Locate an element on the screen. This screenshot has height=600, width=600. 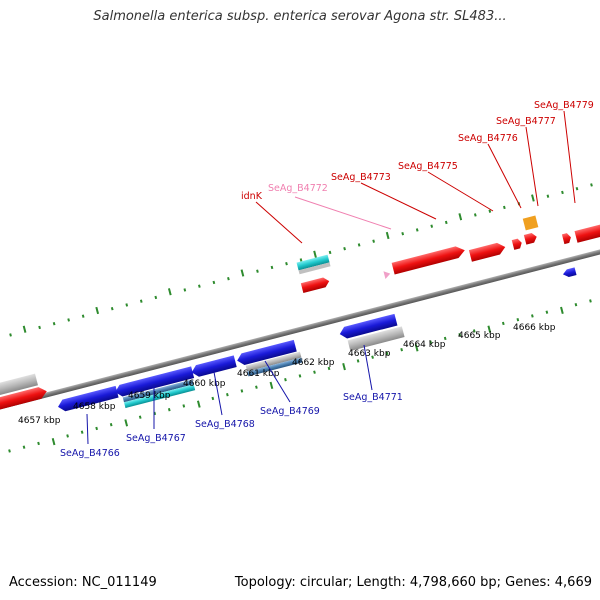
gene-SeAg_B4767 is located at coordinates (154, 382).